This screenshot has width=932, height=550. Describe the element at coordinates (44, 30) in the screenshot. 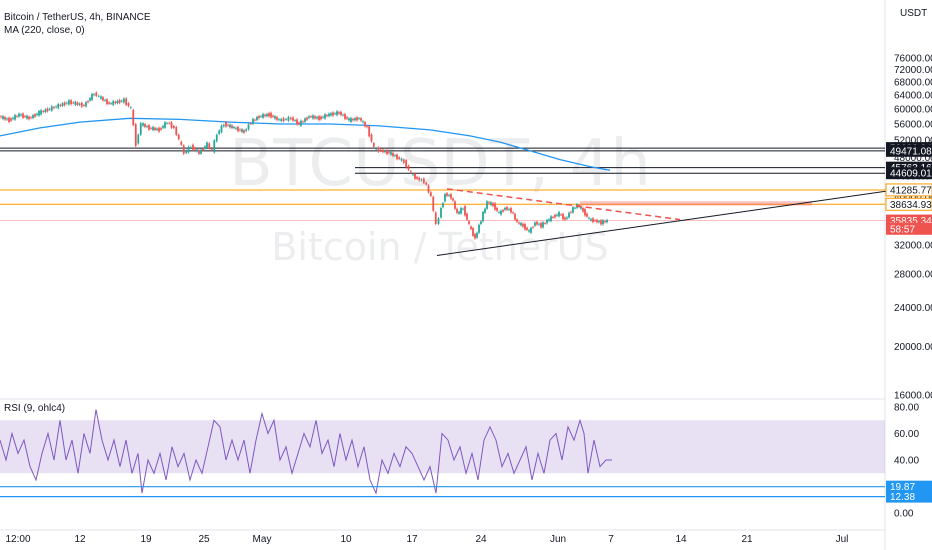

I see `ma-legend: MA (220, close, 0)` at that location.